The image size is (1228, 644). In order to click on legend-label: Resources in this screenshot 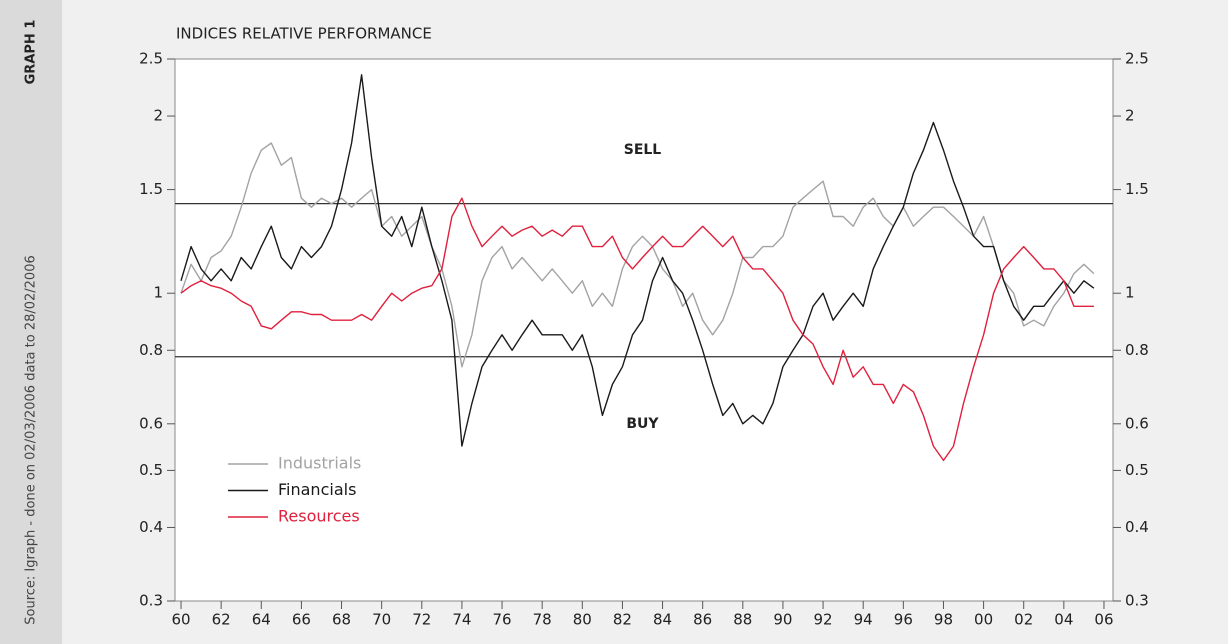, I will do `click(319, 516)`.